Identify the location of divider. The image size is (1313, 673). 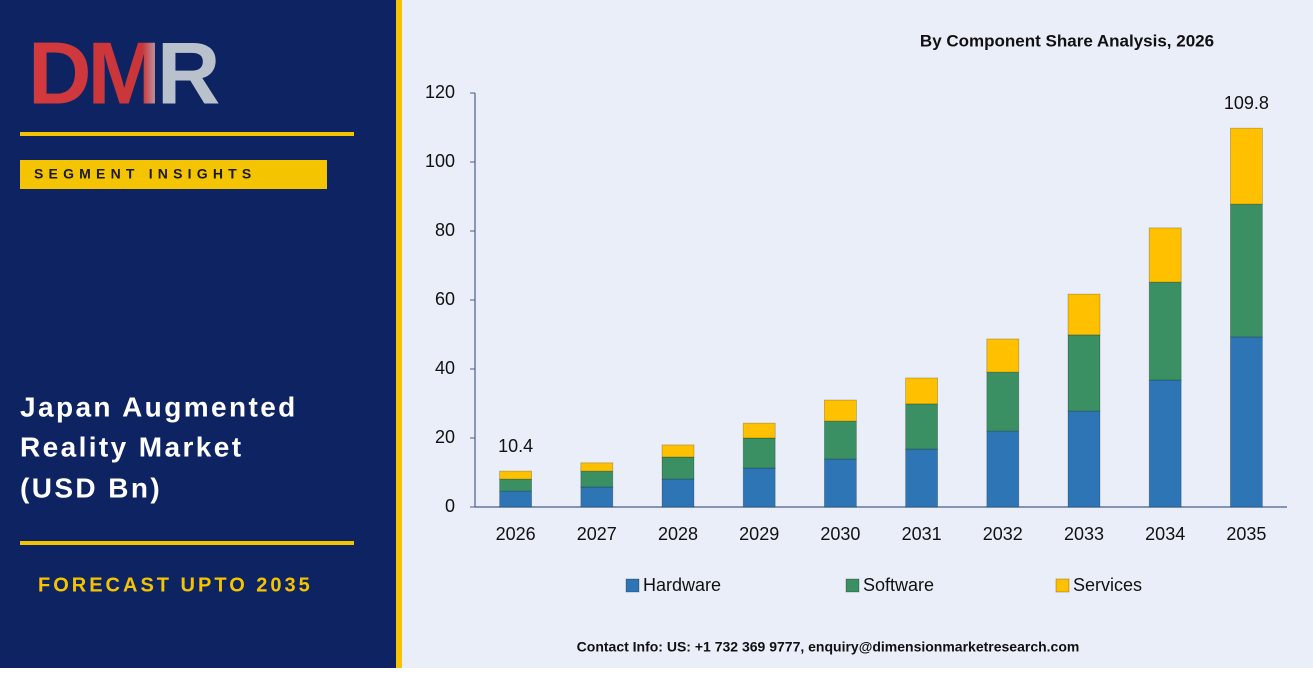
(399, 334).